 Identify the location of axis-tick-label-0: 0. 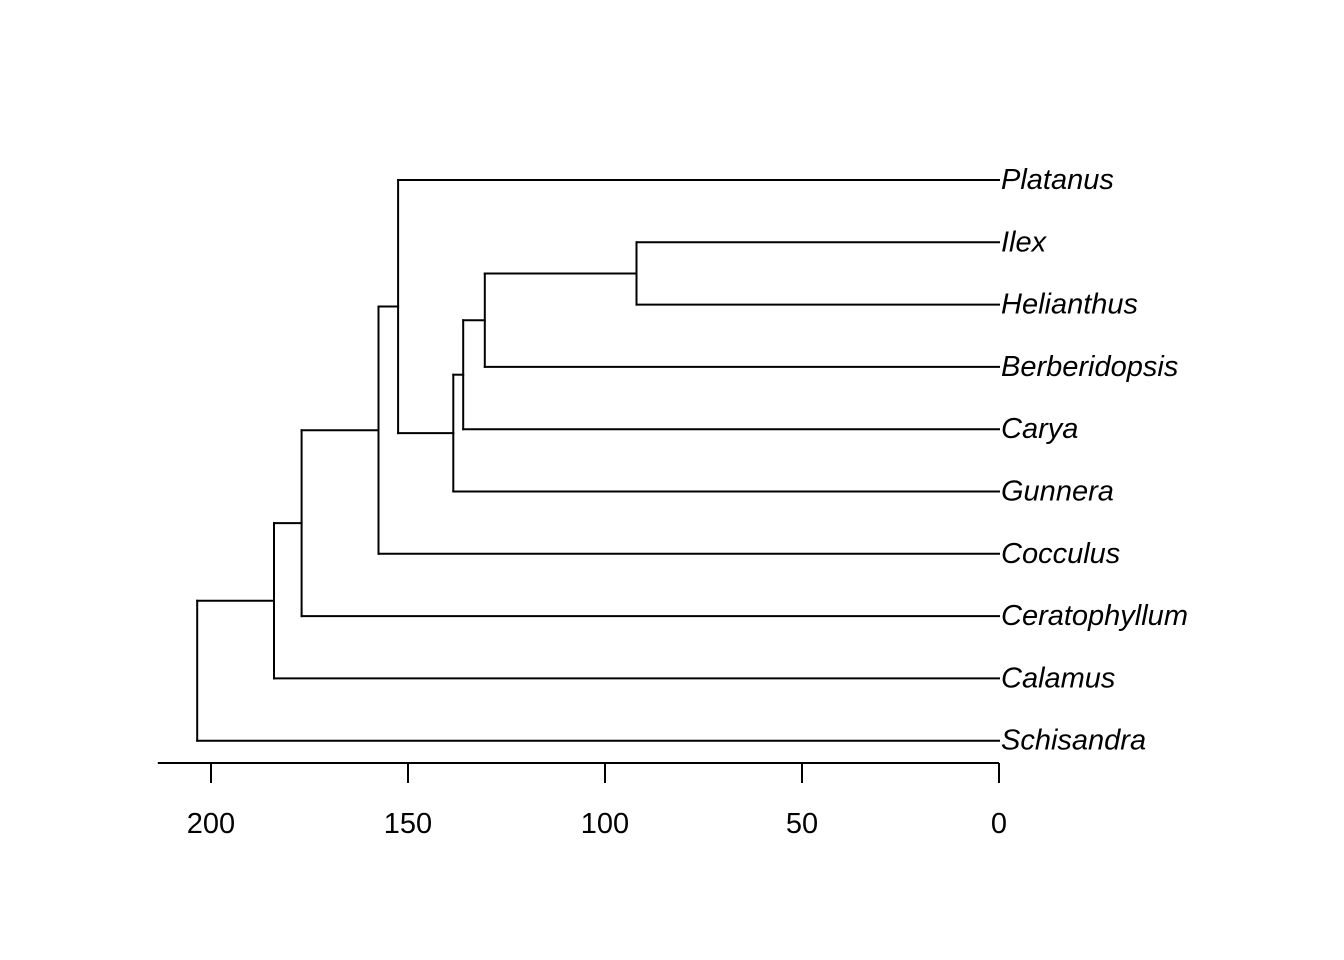
(999, 824).